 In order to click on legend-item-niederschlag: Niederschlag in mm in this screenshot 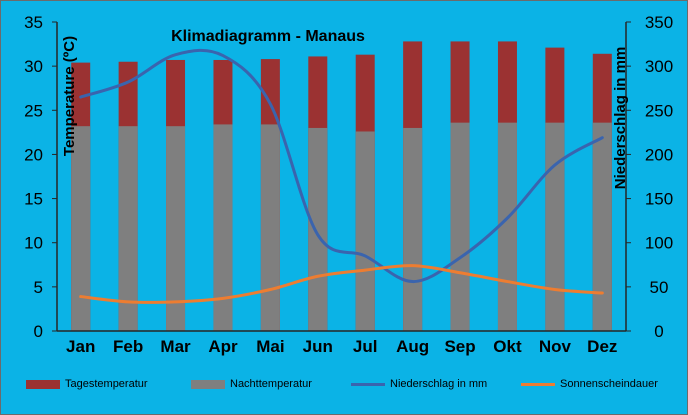, I will do `click(419, 384)`.